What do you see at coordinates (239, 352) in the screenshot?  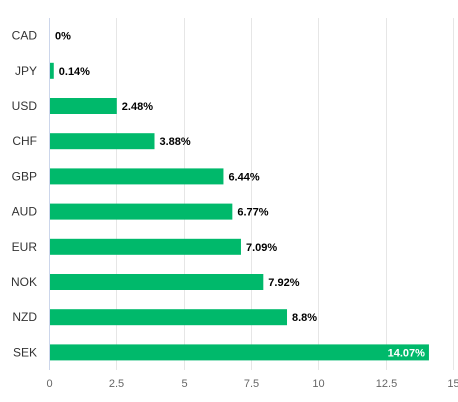 I see `bar-sek` at bounding box center [239, 352].